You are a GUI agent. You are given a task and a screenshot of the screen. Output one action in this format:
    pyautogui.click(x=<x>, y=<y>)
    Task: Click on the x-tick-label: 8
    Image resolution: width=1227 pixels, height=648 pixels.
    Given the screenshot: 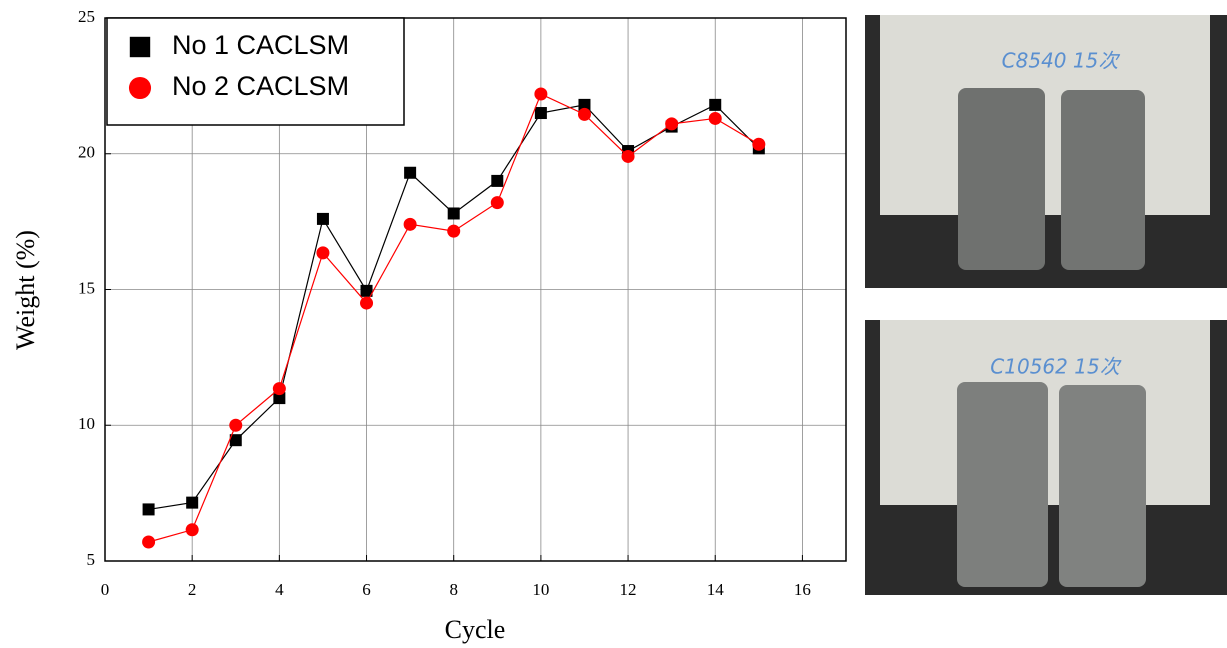 What is the action you would take?
    pyautogui.click(x=453, y=589)
    